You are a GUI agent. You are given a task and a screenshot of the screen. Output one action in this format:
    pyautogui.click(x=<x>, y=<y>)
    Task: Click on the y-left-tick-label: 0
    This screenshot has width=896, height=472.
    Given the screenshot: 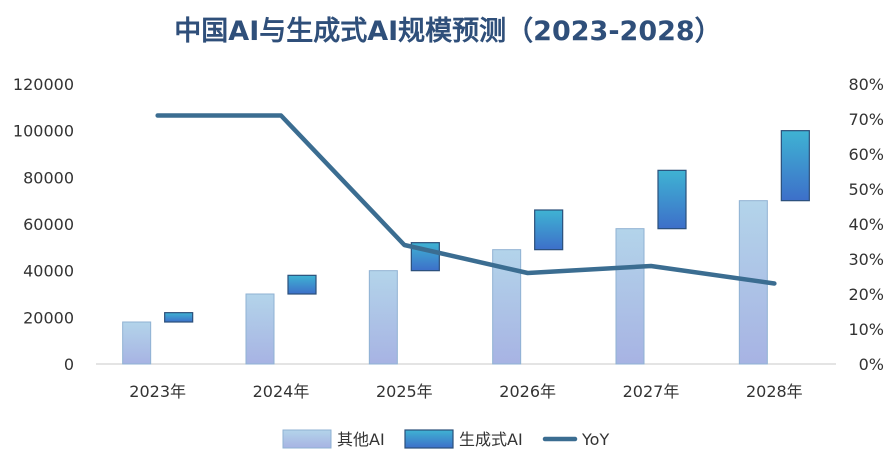 What is the action you would take?
    pyautogui.click(x=69, y=364)
    